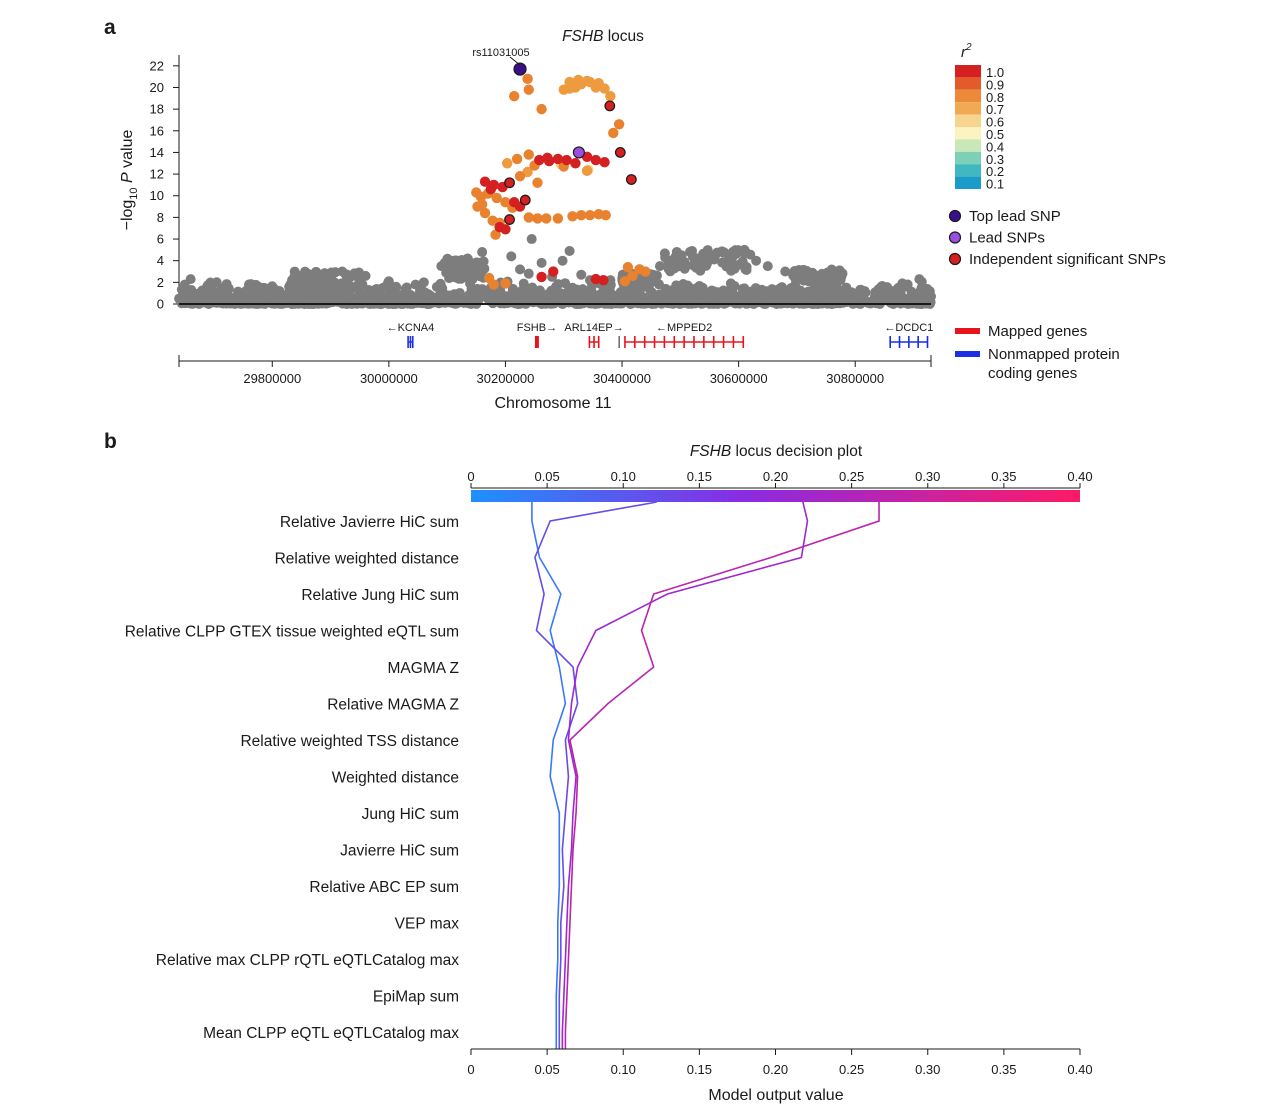  What do you see at coordinates (775, 1095) in the screenshot?
I see `panel-b-x-label: Model output value` at bounding box center [775, 1095].